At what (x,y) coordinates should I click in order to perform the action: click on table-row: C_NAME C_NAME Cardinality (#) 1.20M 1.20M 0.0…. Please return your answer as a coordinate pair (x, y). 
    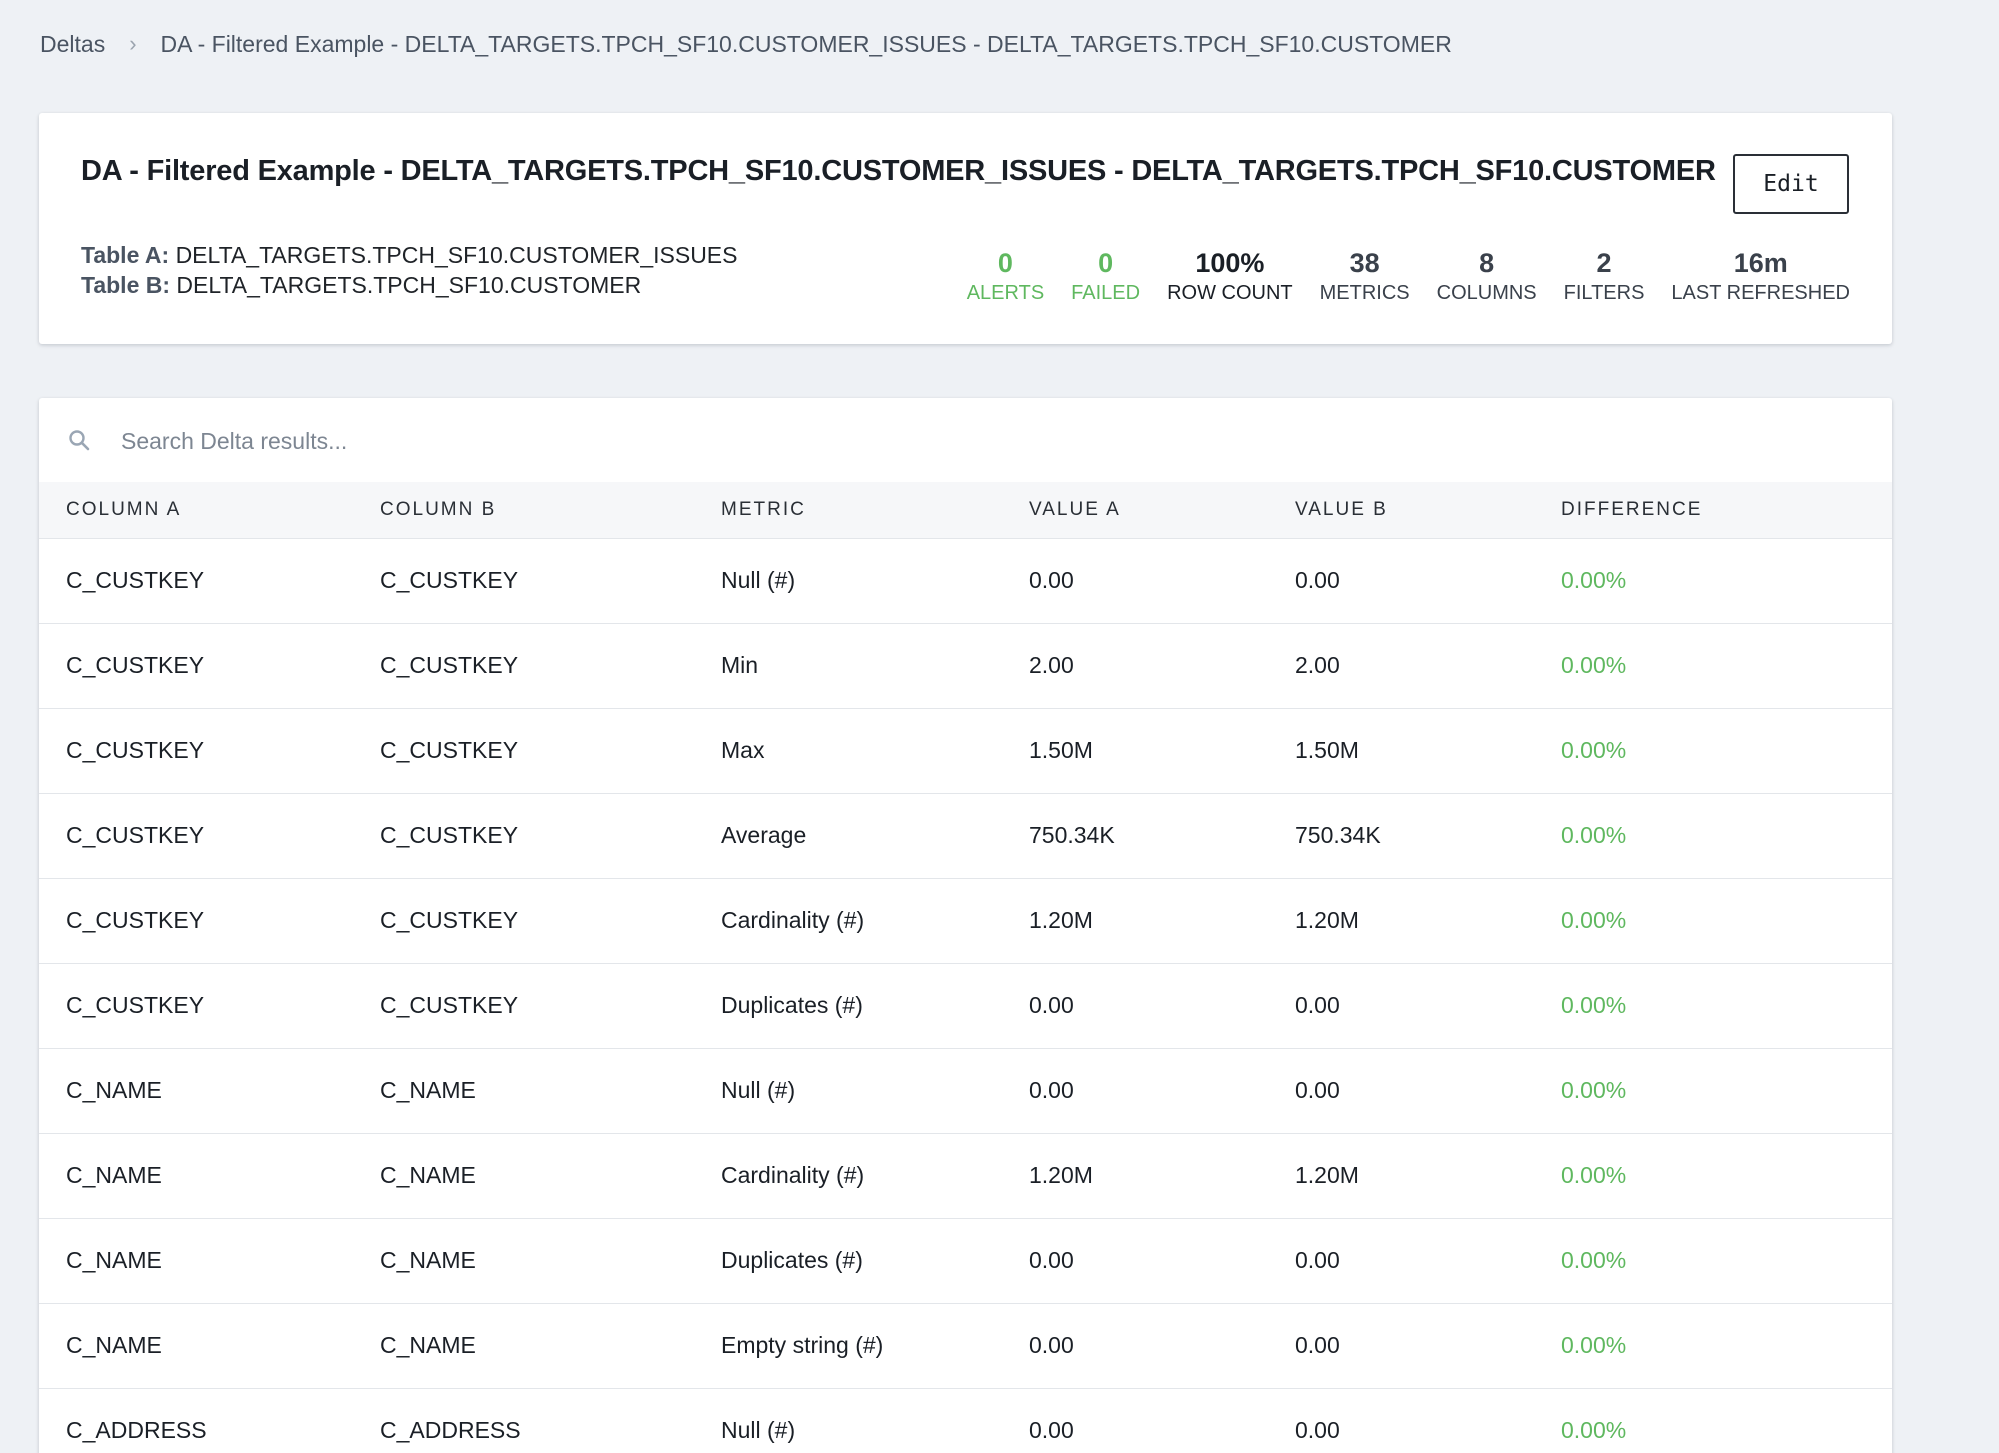
    Looking at the image, I should click on (965, 1176).